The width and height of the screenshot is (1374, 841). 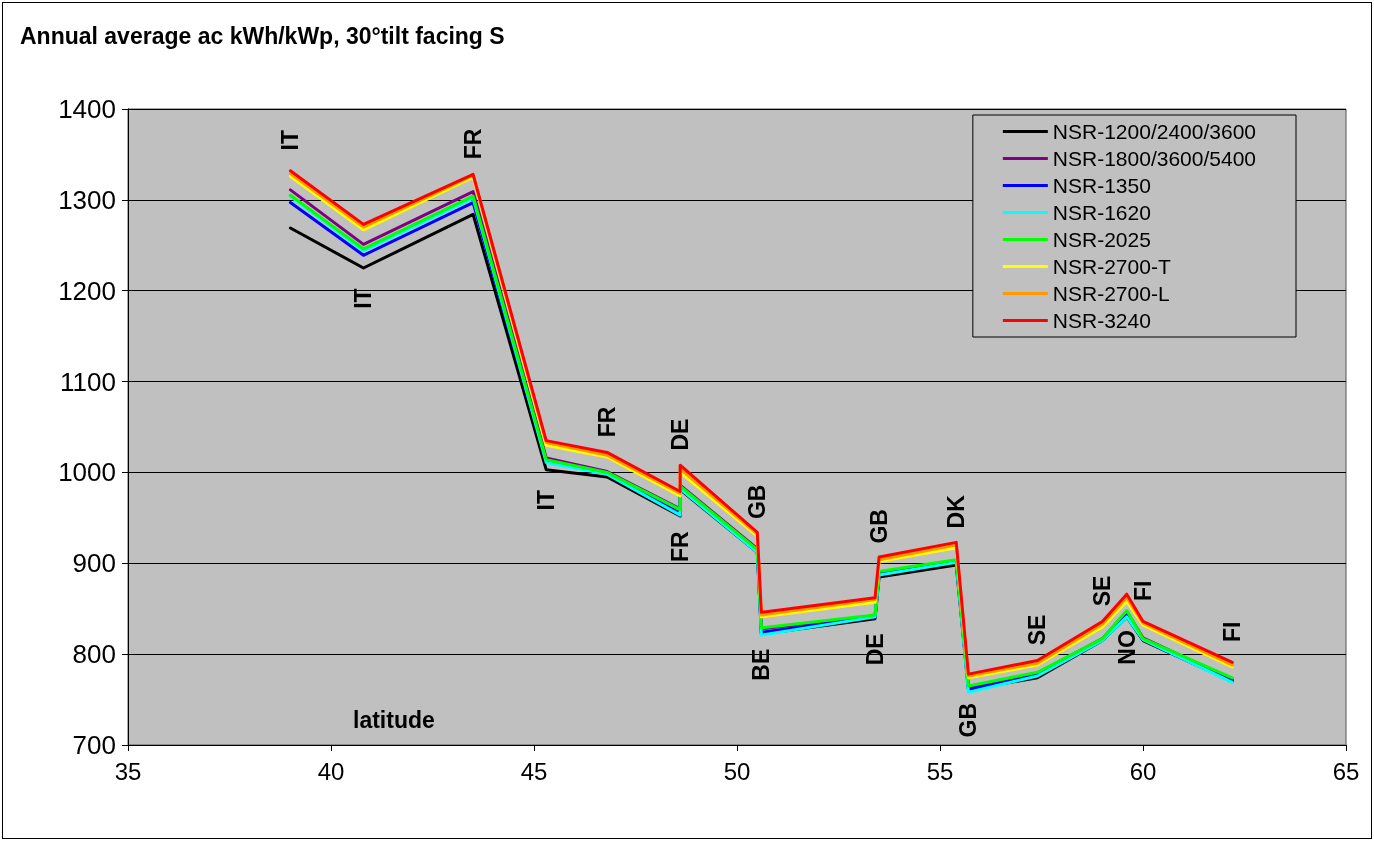 What do you see at coordinates (1346, 771) in the screenshot?
I see `x-tick-label: 65` at bounding box center [1346, 771].